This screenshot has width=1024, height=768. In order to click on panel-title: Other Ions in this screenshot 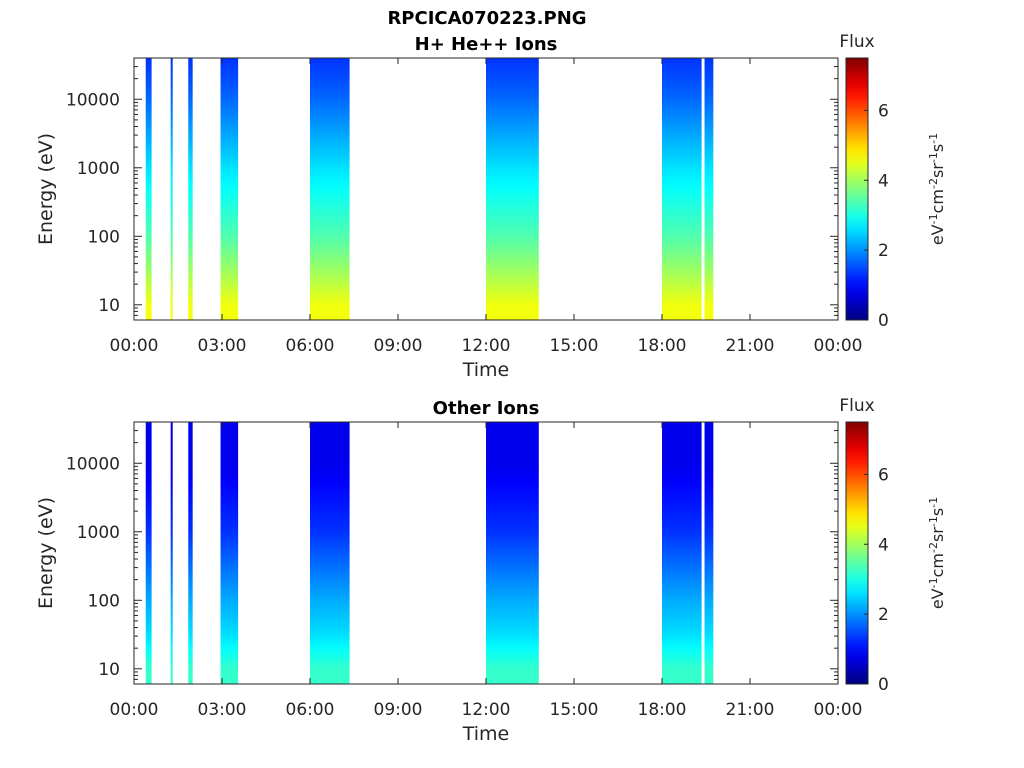, I will do `click(486, 408)`.